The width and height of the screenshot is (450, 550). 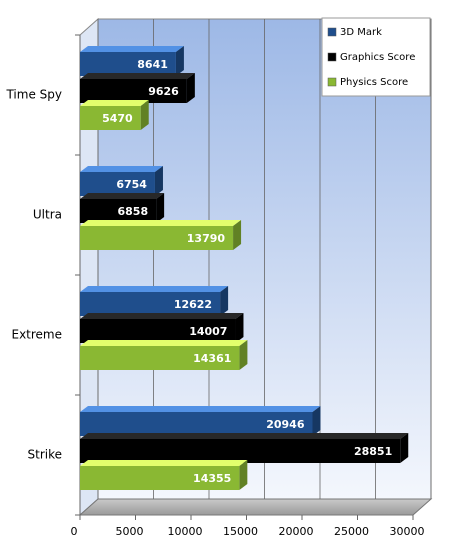 I want to click on y-tick-label: Extreme, so click(x=36, y=335).